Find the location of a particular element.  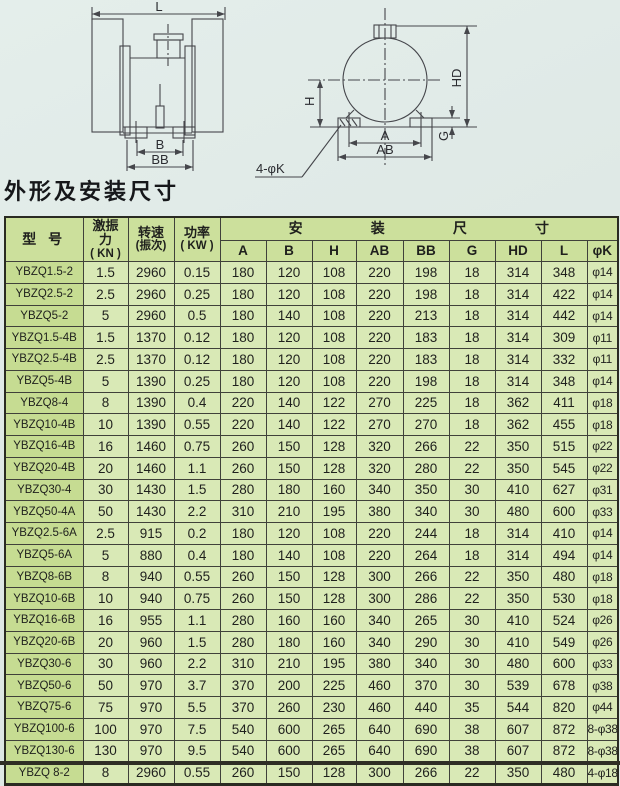

dim-value-cell: 225 is located at coordinates (334, 685).